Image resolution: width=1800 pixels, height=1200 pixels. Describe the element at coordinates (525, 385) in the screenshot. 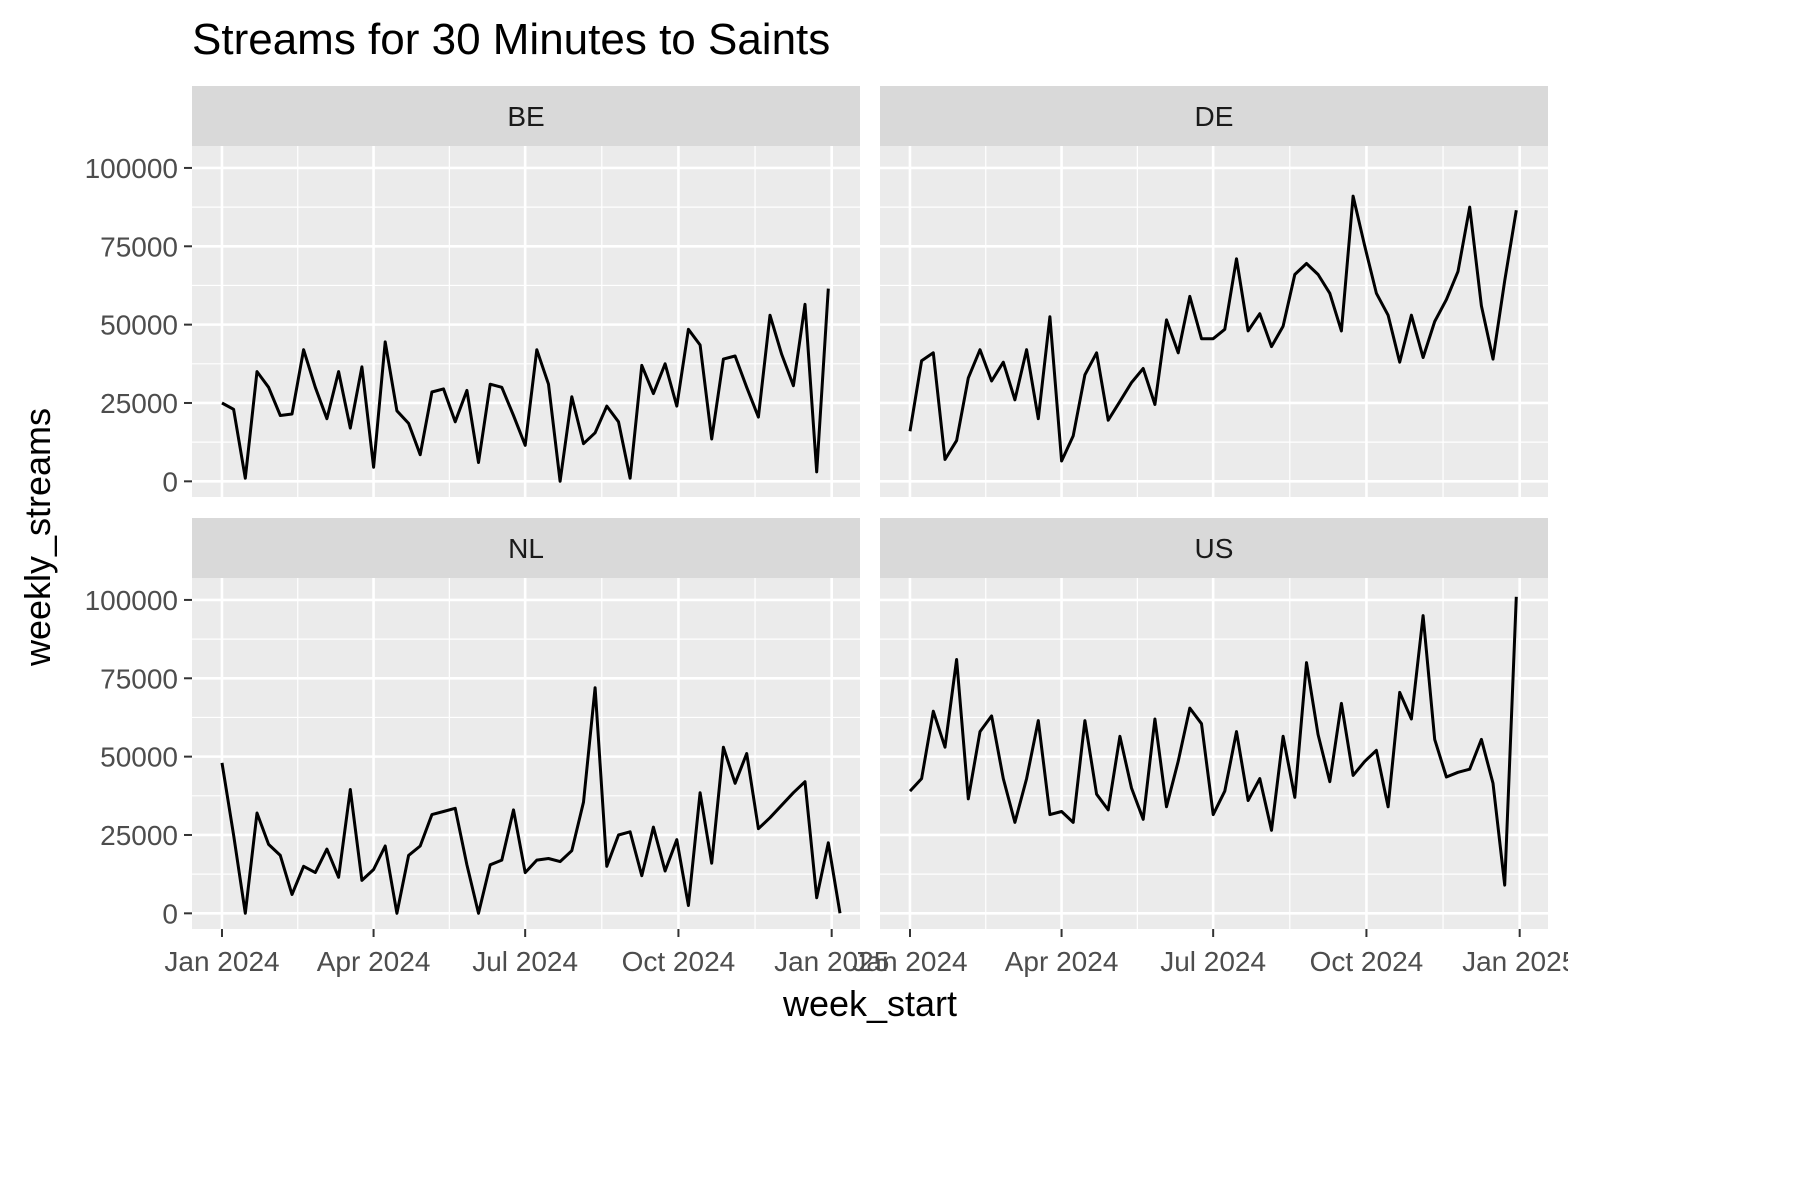

I see `series-line-be` at that location.